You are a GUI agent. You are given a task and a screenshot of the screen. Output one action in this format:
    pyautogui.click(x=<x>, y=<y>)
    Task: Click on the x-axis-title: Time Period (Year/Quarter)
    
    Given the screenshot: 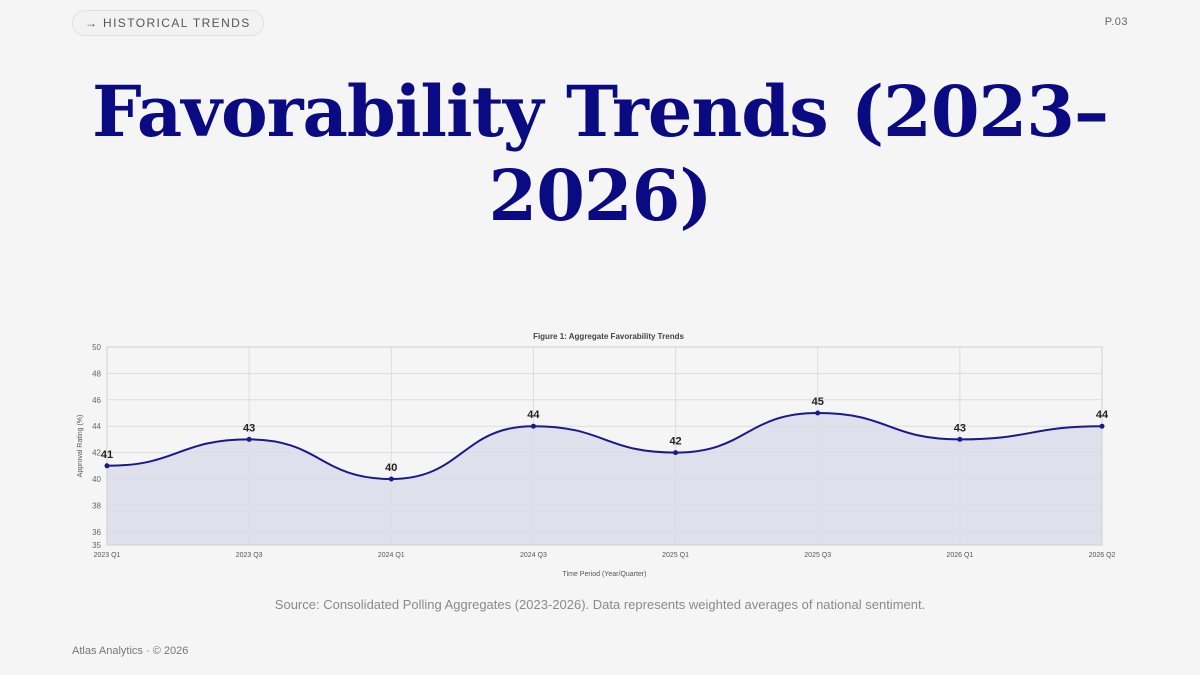 What is the action you would take?
    pyautogui.click(x=605, y=574)
    